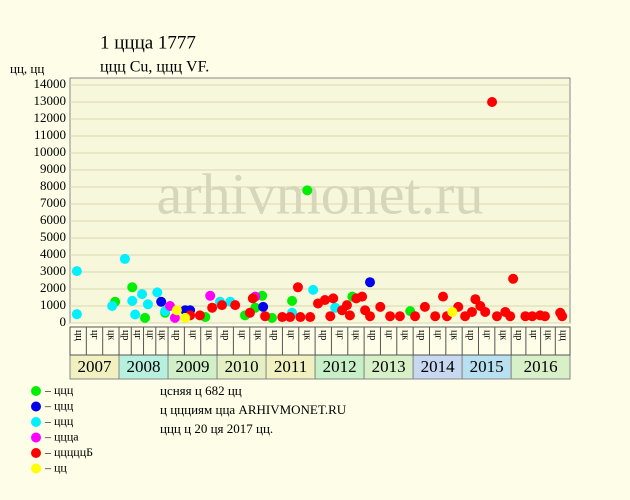 This screenshot has width=630, height=500. Describe the element at coordinates (53, 219) in the screenshot. I see `y-tick-label: 6000` at that location.